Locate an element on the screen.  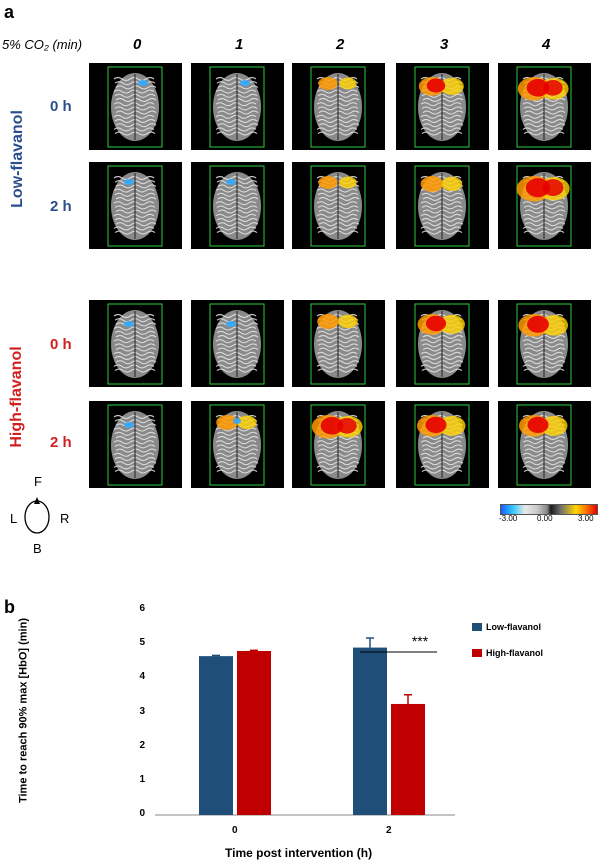
hour-label-high-2: 2 h is located at coordinates (61, 442).